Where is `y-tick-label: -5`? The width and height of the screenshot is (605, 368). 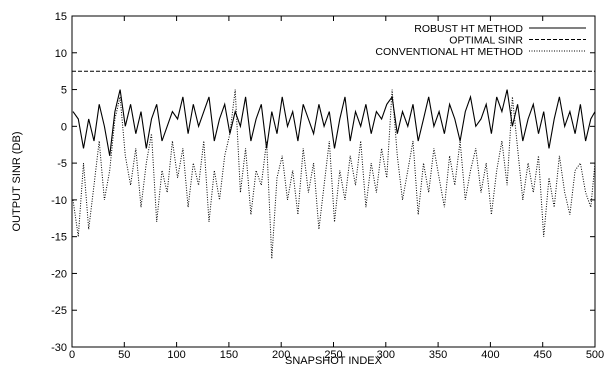
y-tick-label: -5 is located at coordinates (62, 164).